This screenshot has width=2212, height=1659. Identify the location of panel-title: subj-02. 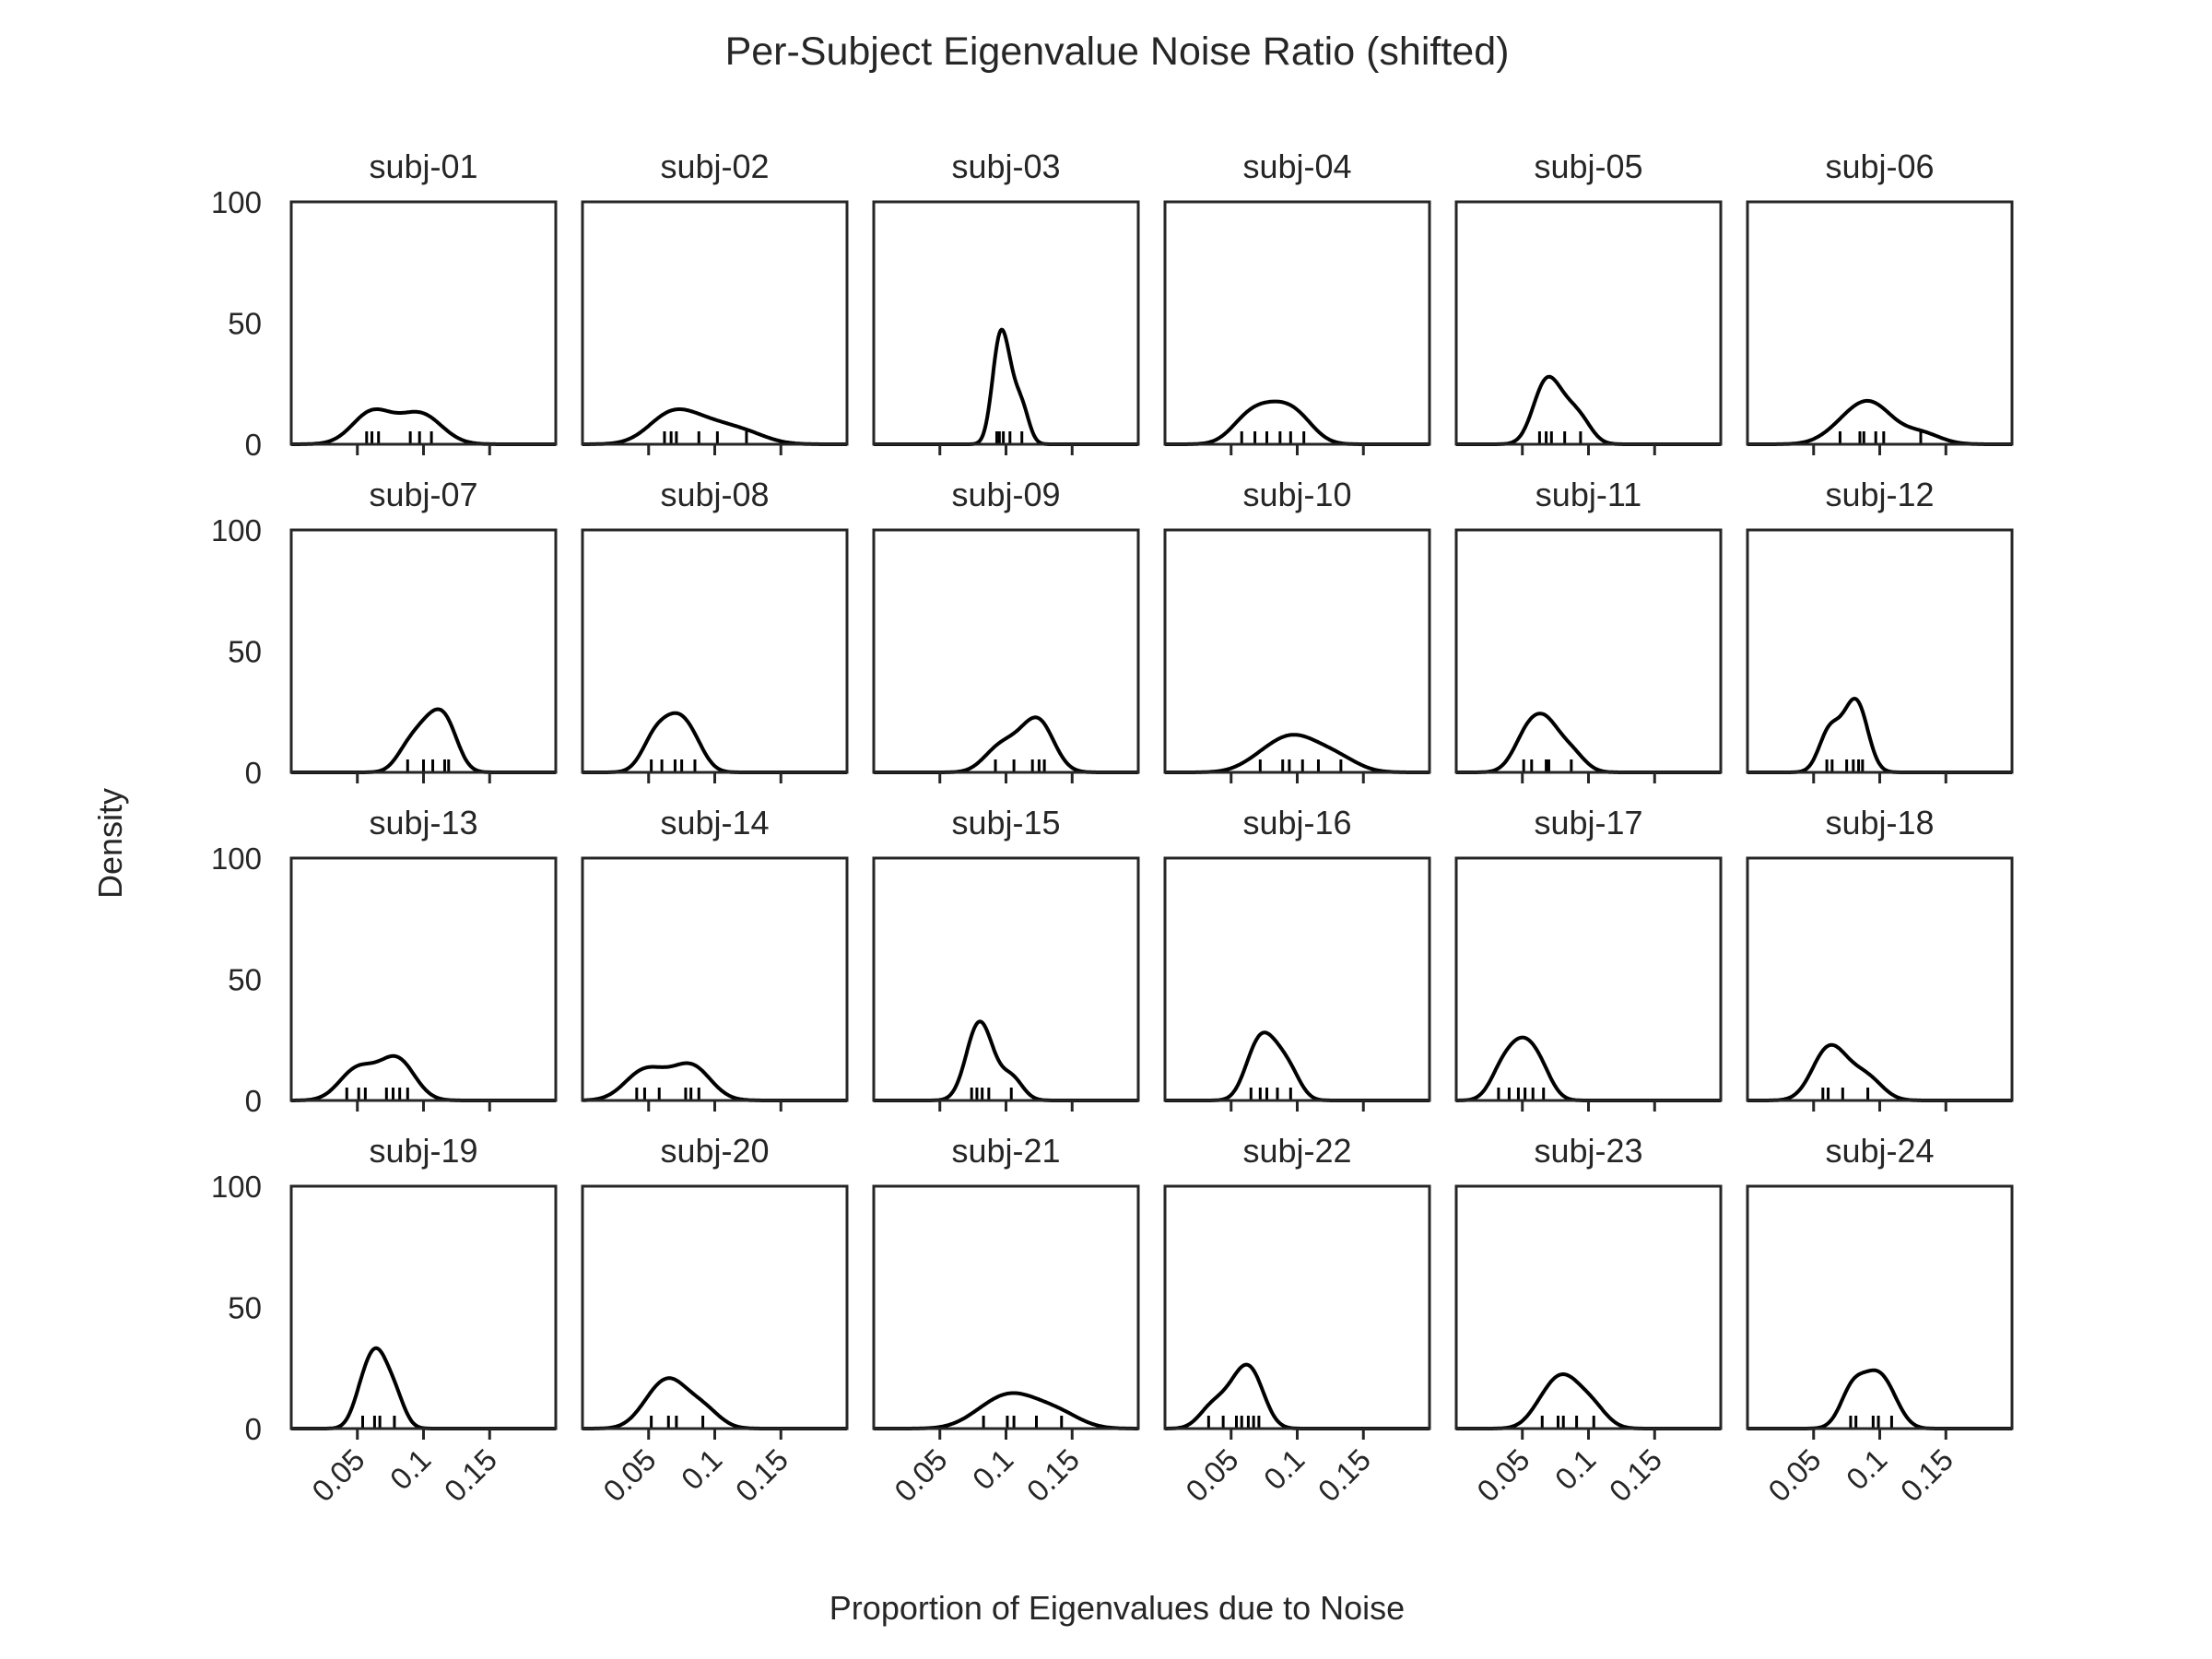
(714, 166).